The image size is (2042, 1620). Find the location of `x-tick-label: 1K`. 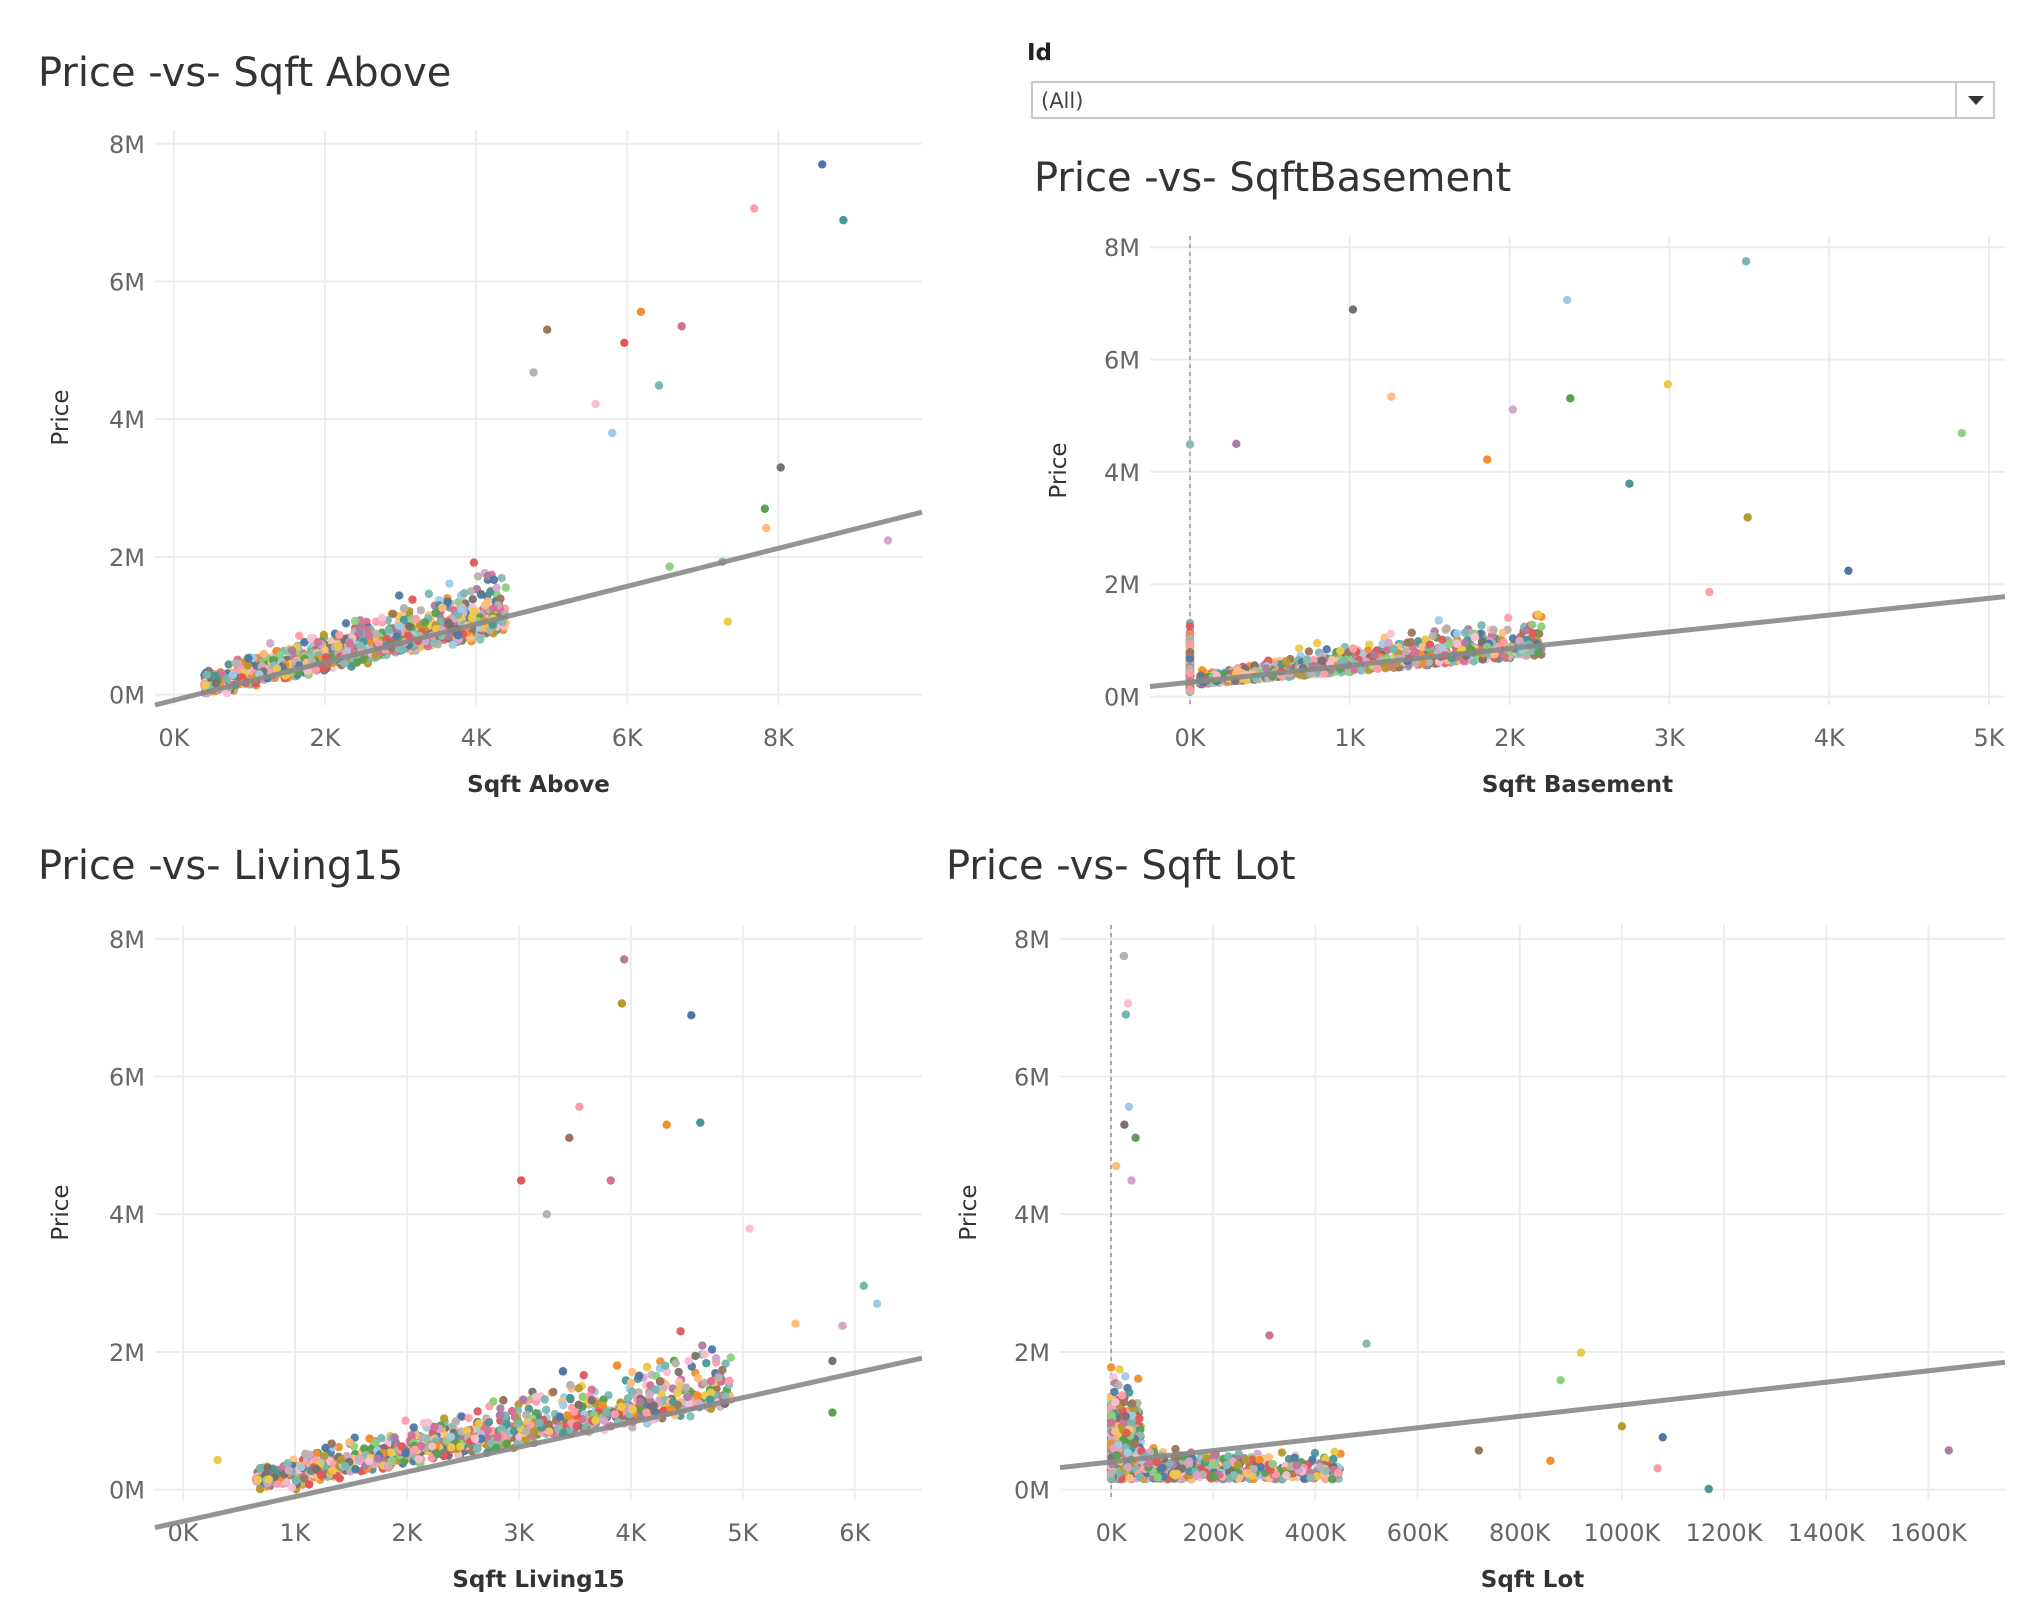

x-tick-label: 1K is located at coordinates (1350, 738).